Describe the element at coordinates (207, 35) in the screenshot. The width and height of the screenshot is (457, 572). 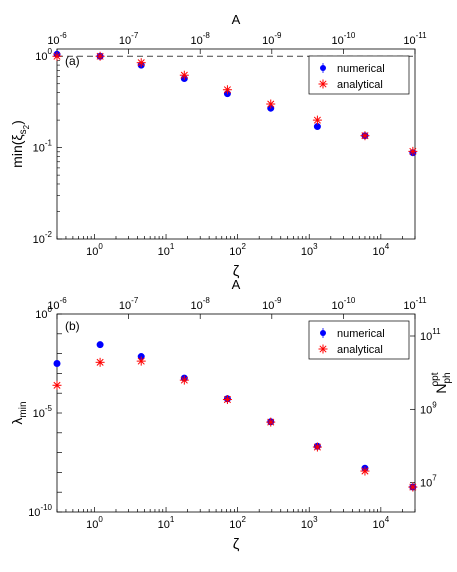
I see `tick-exponent: -8` at that location.